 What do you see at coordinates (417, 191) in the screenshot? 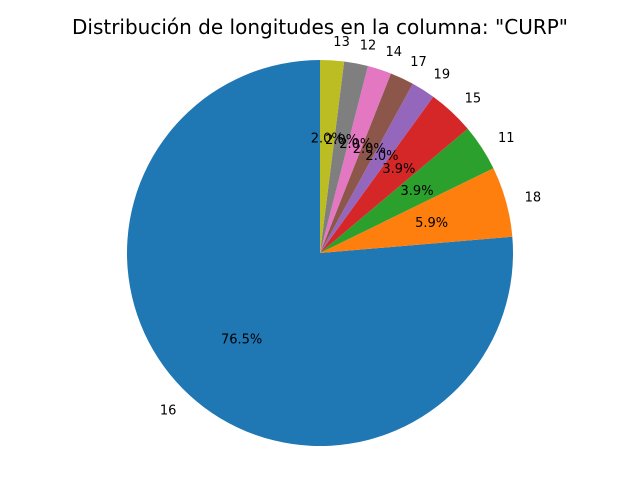
I see `percent-label-11: 3.9%` at bounding box center [417, 191].